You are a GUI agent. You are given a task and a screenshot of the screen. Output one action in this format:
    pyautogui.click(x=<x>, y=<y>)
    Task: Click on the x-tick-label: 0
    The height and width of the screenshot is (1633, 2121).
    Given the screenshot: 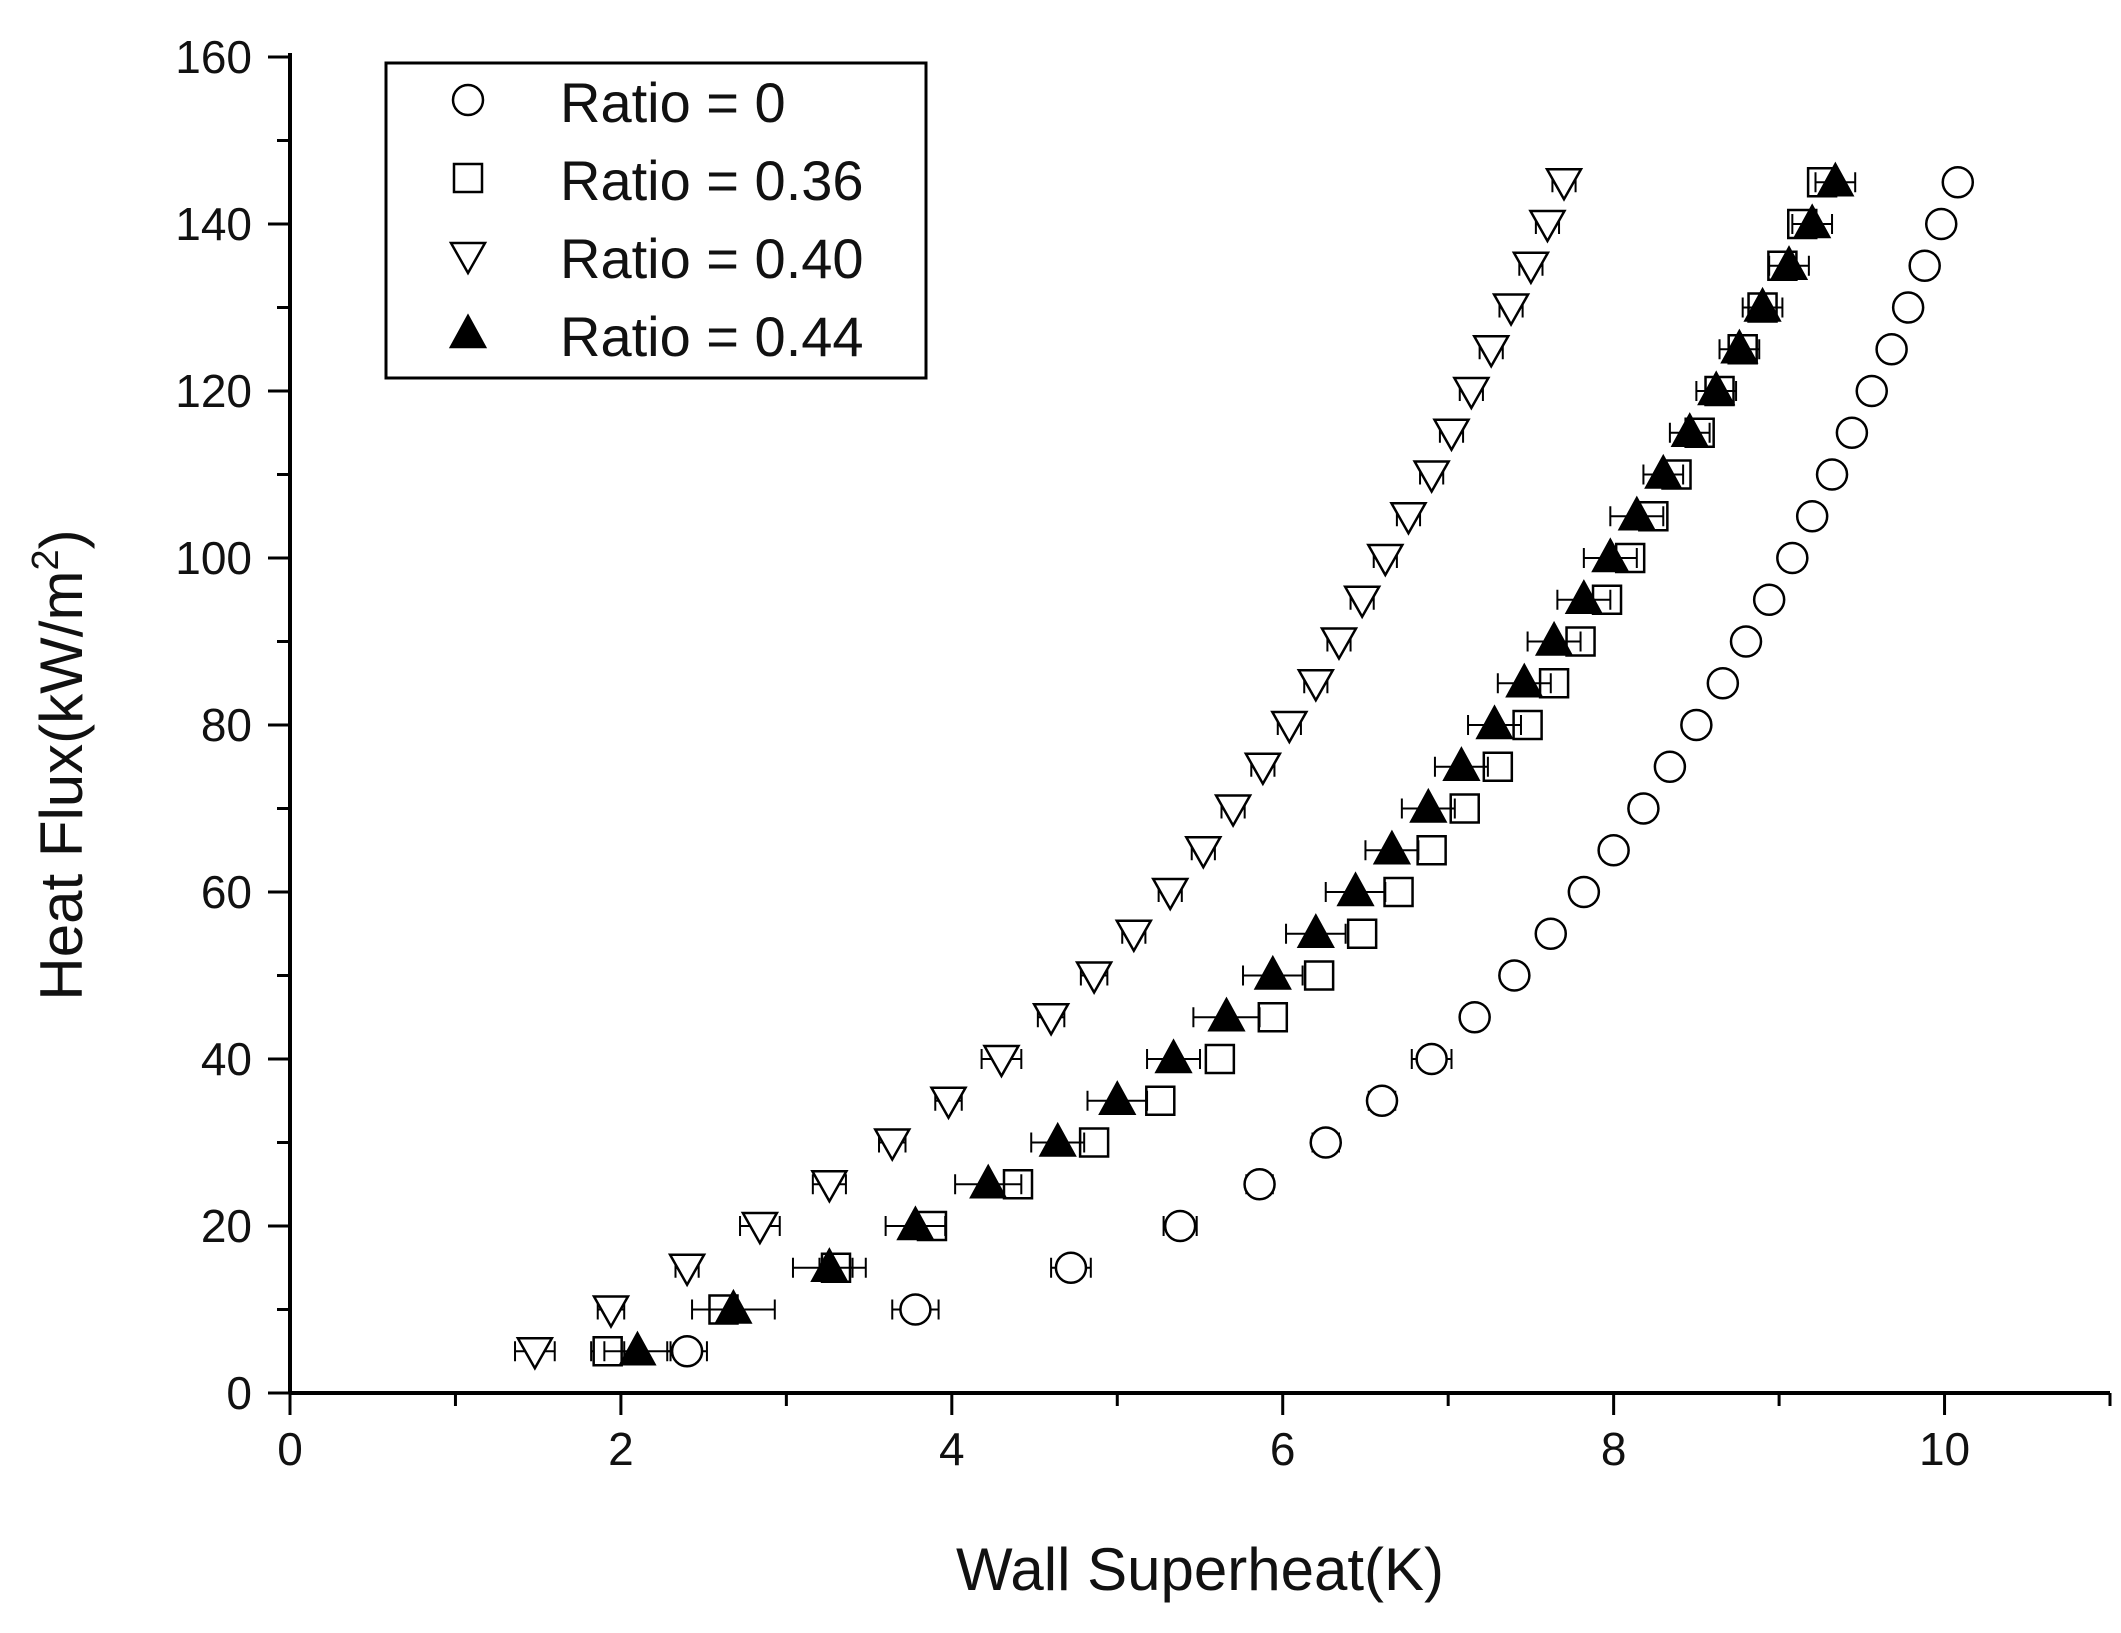 What is the action you would take?
    pyautogui.click(x=290, y=1449)
    